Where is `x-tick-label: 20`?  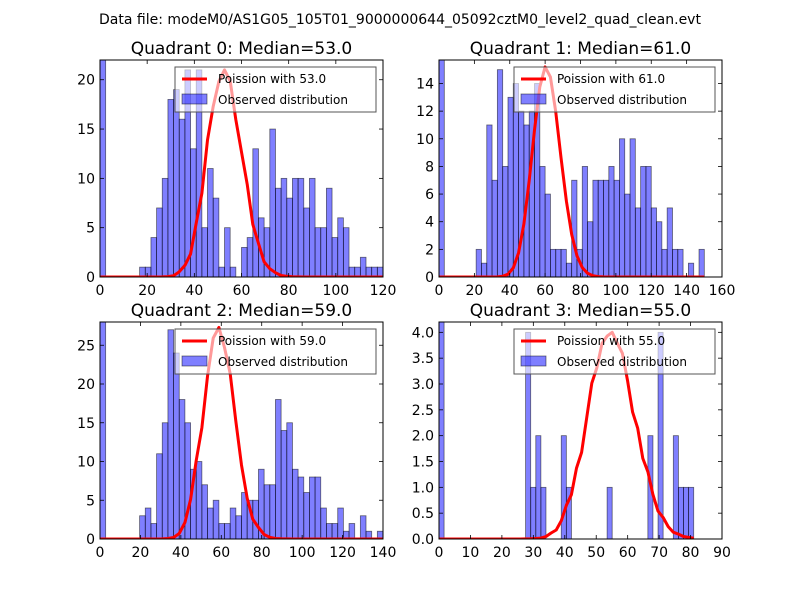 x-tick-label: 20 is located at coordinates (474, 291).